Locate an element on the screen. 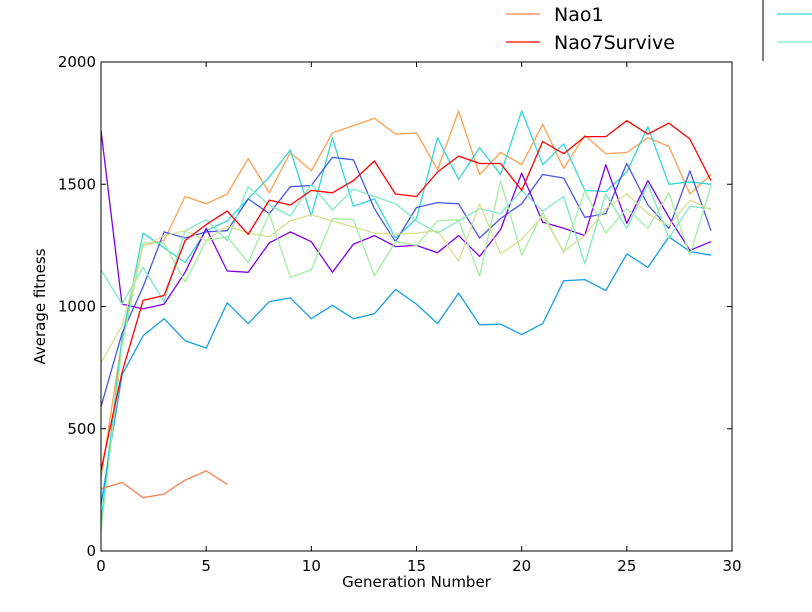 The height and width of the screenshot is (612, 812). x-tick-label: 15 is located at coordinates (416, 566).